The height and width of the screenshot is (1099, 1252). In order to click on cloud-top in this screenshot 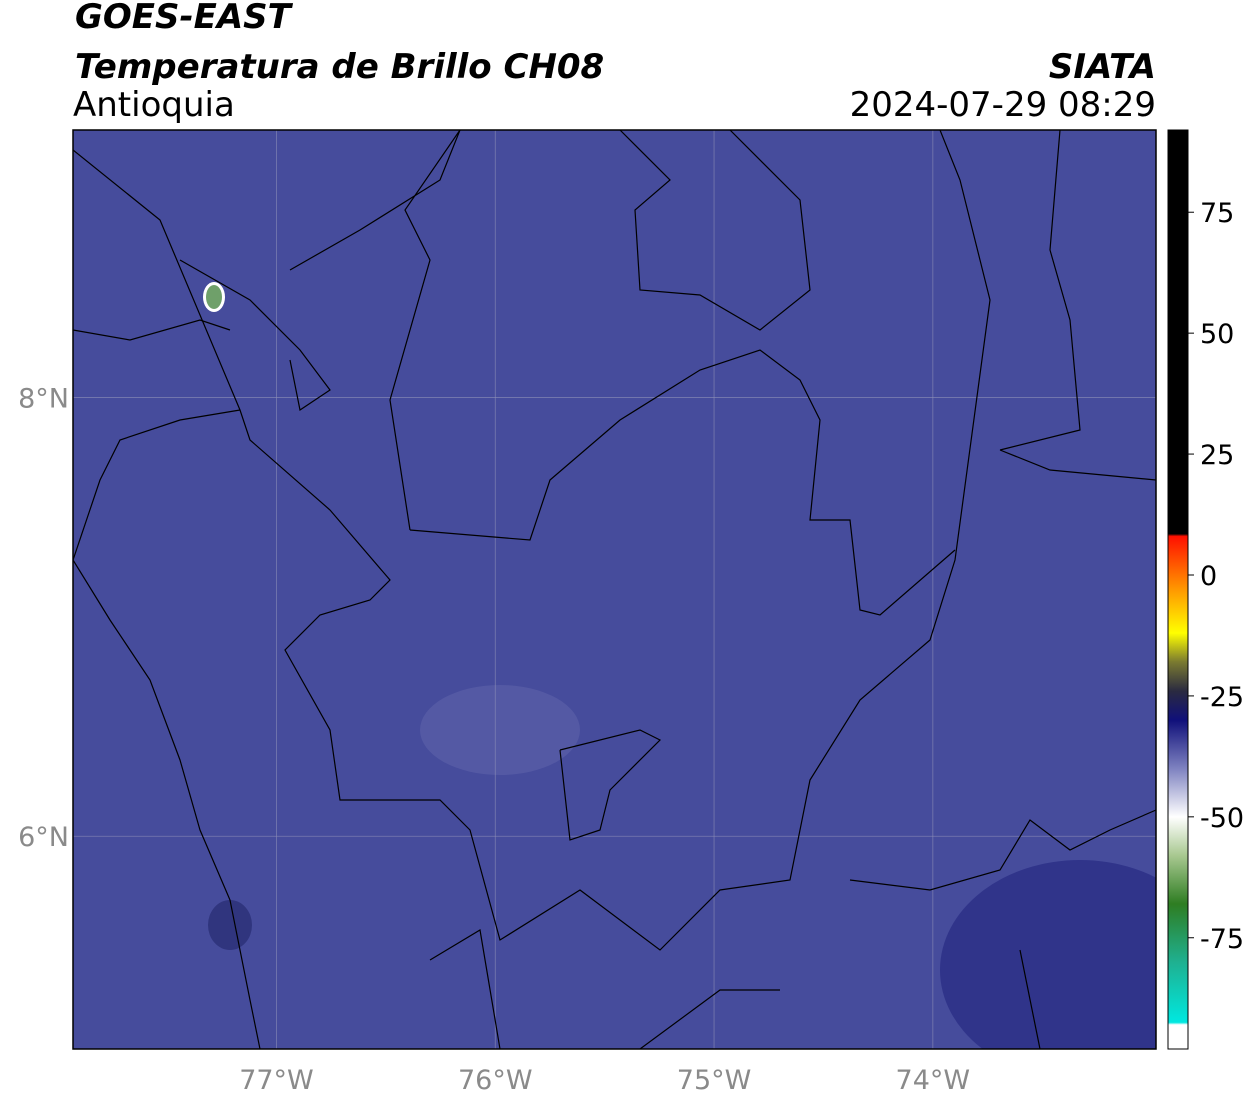, I will do `click(214, 297)`.